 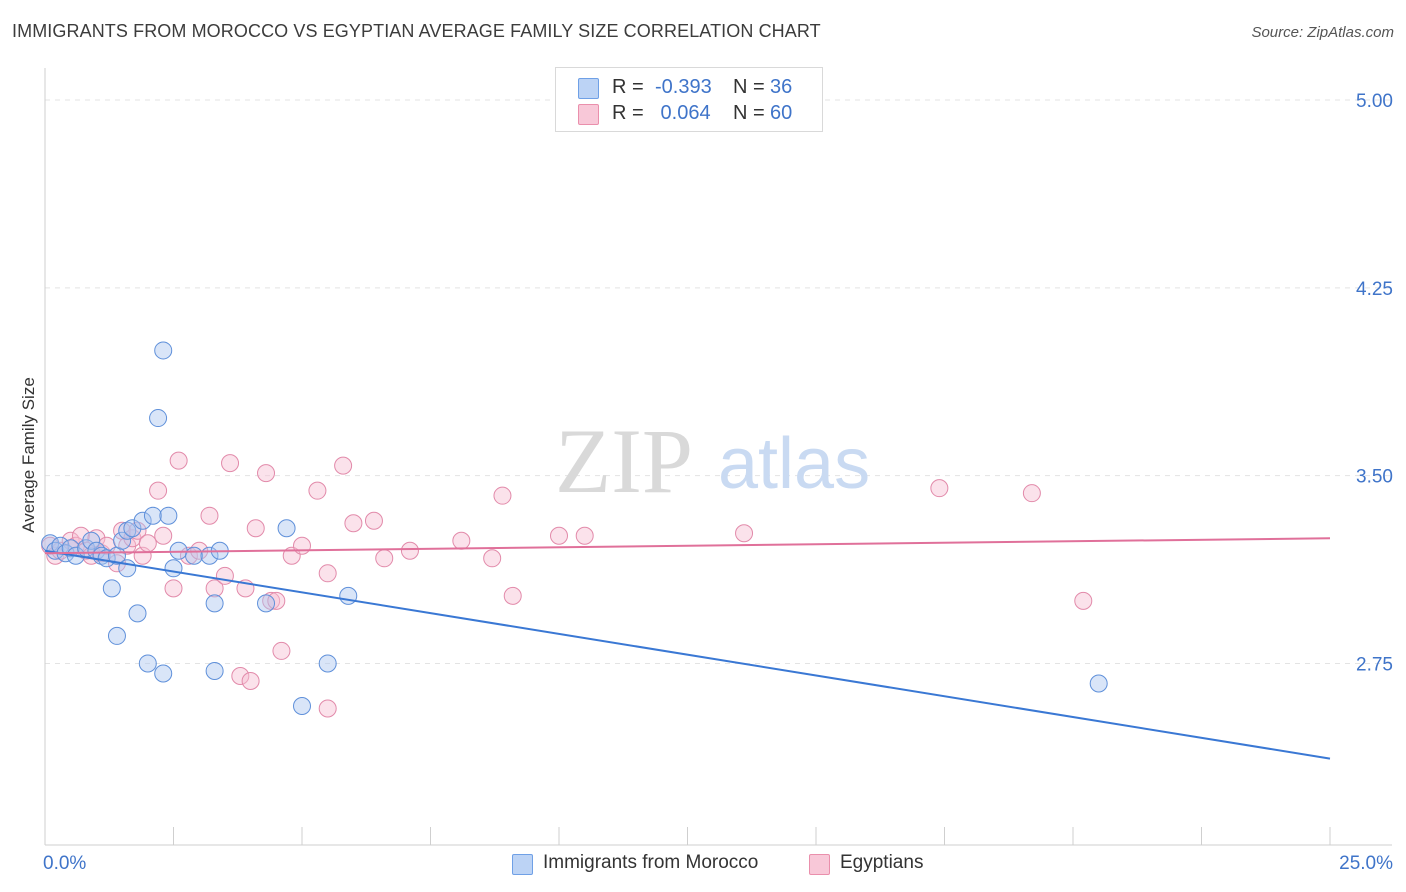 I want to click on bottom-legend-swatch-blue, so click(x=522, y=864).